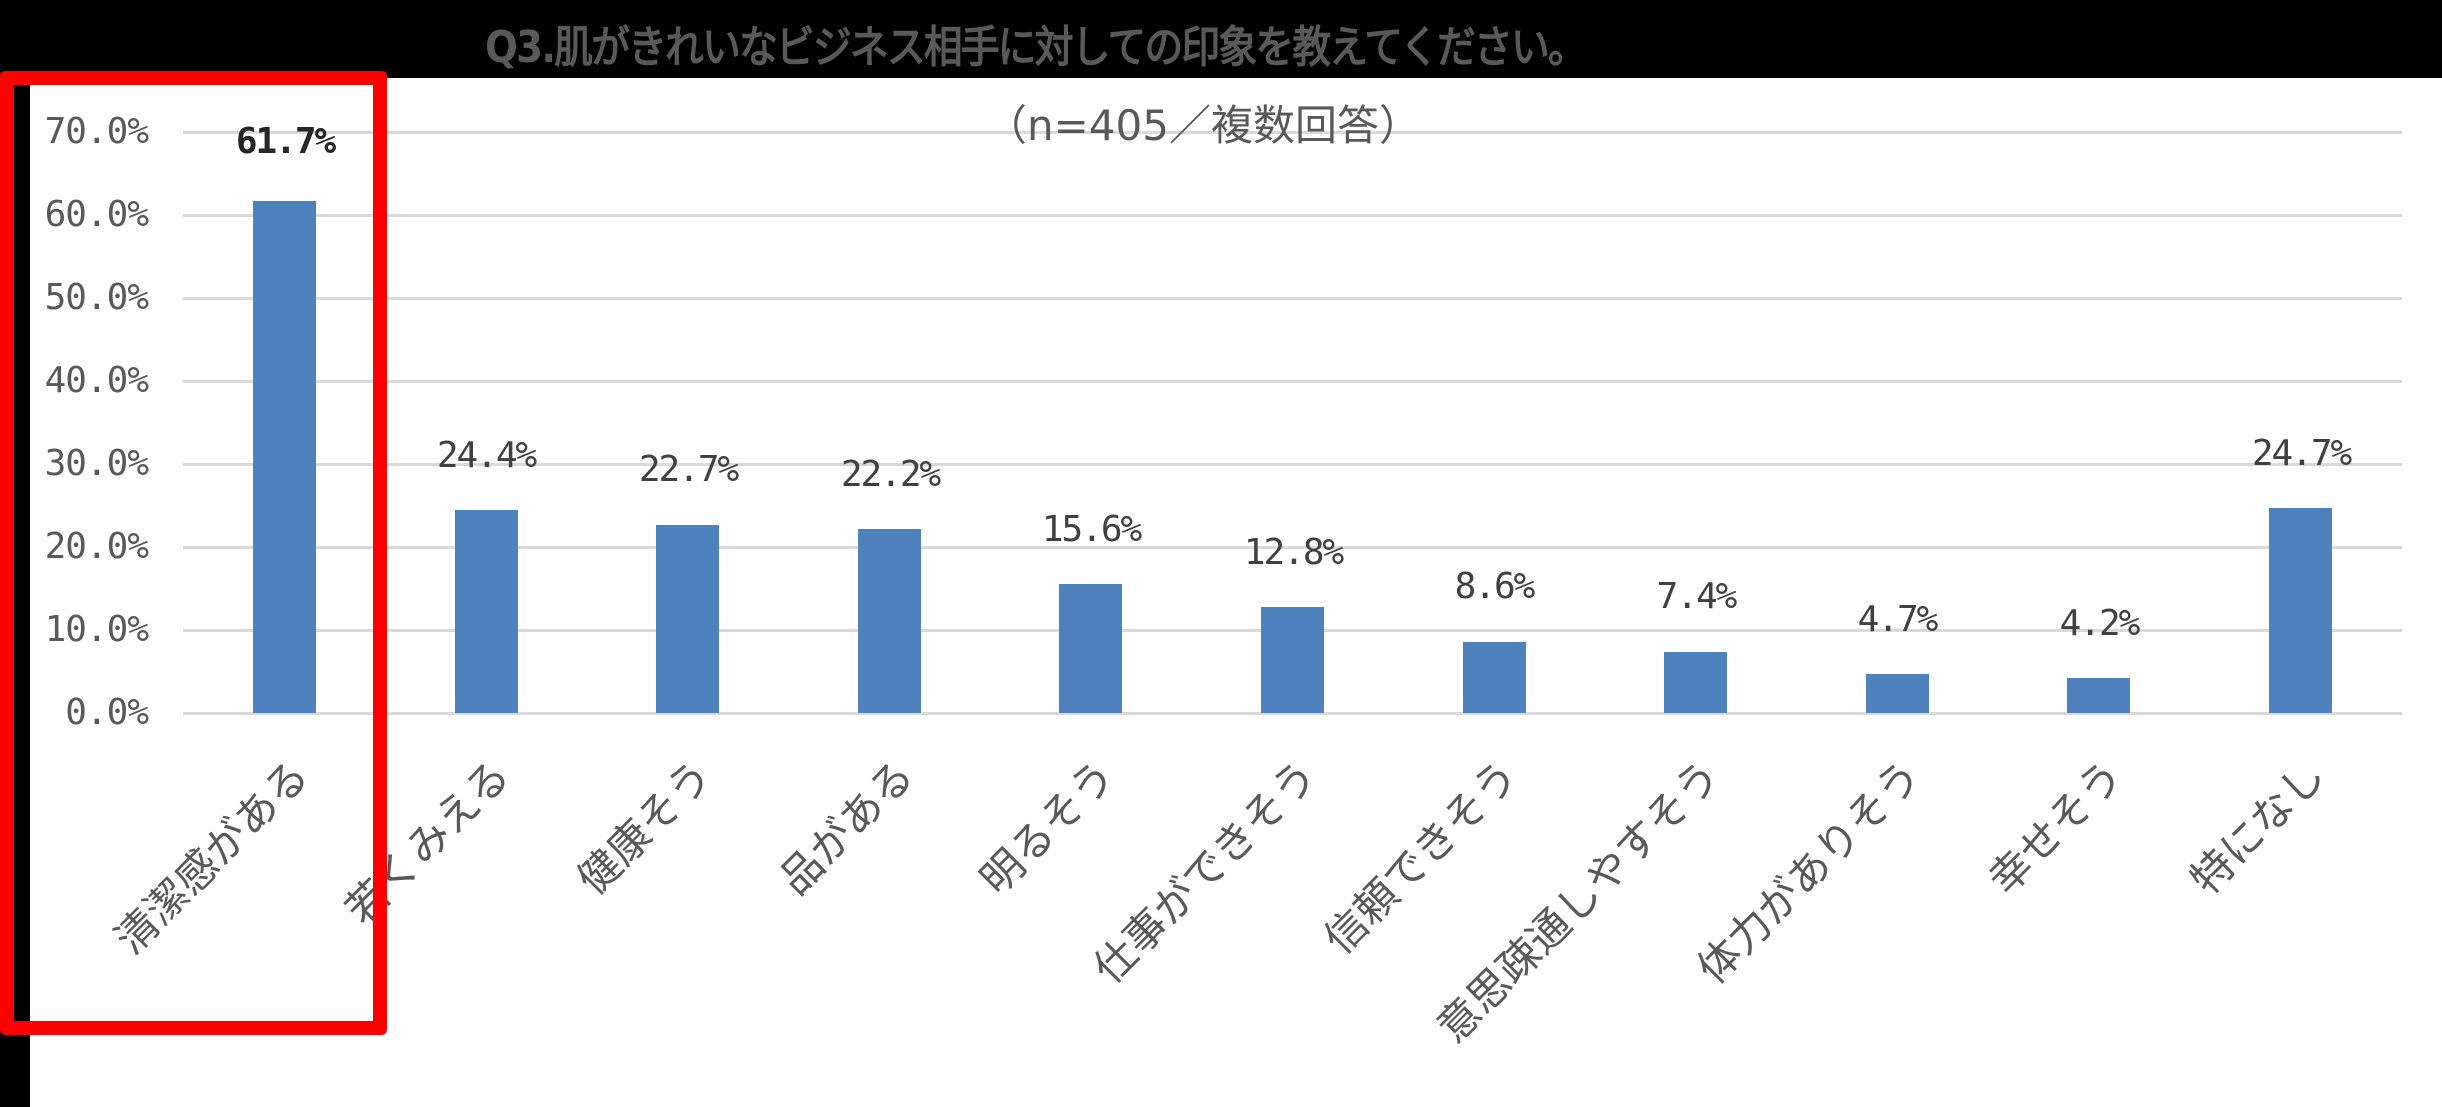 The height and width of the screenshot is (1107, 2442). What do you see at coordinates (2100, 623) in the screenshot?
I see `value-label: 4.2%` at bounding box center [2100, 623].